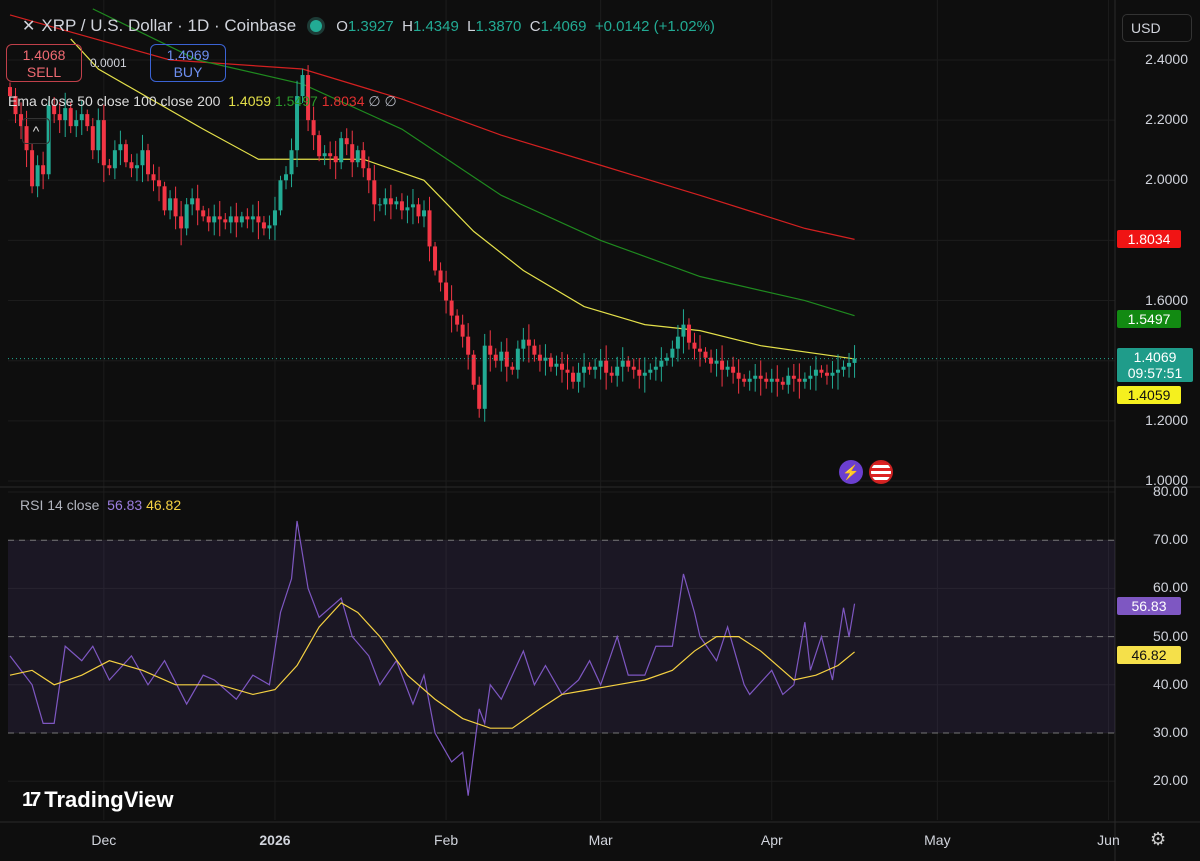  What do you see at coordinates (44, 63) in the screenshot?
I see `sell-button: 1.4068 SELL` at bounding box center [44, 63].